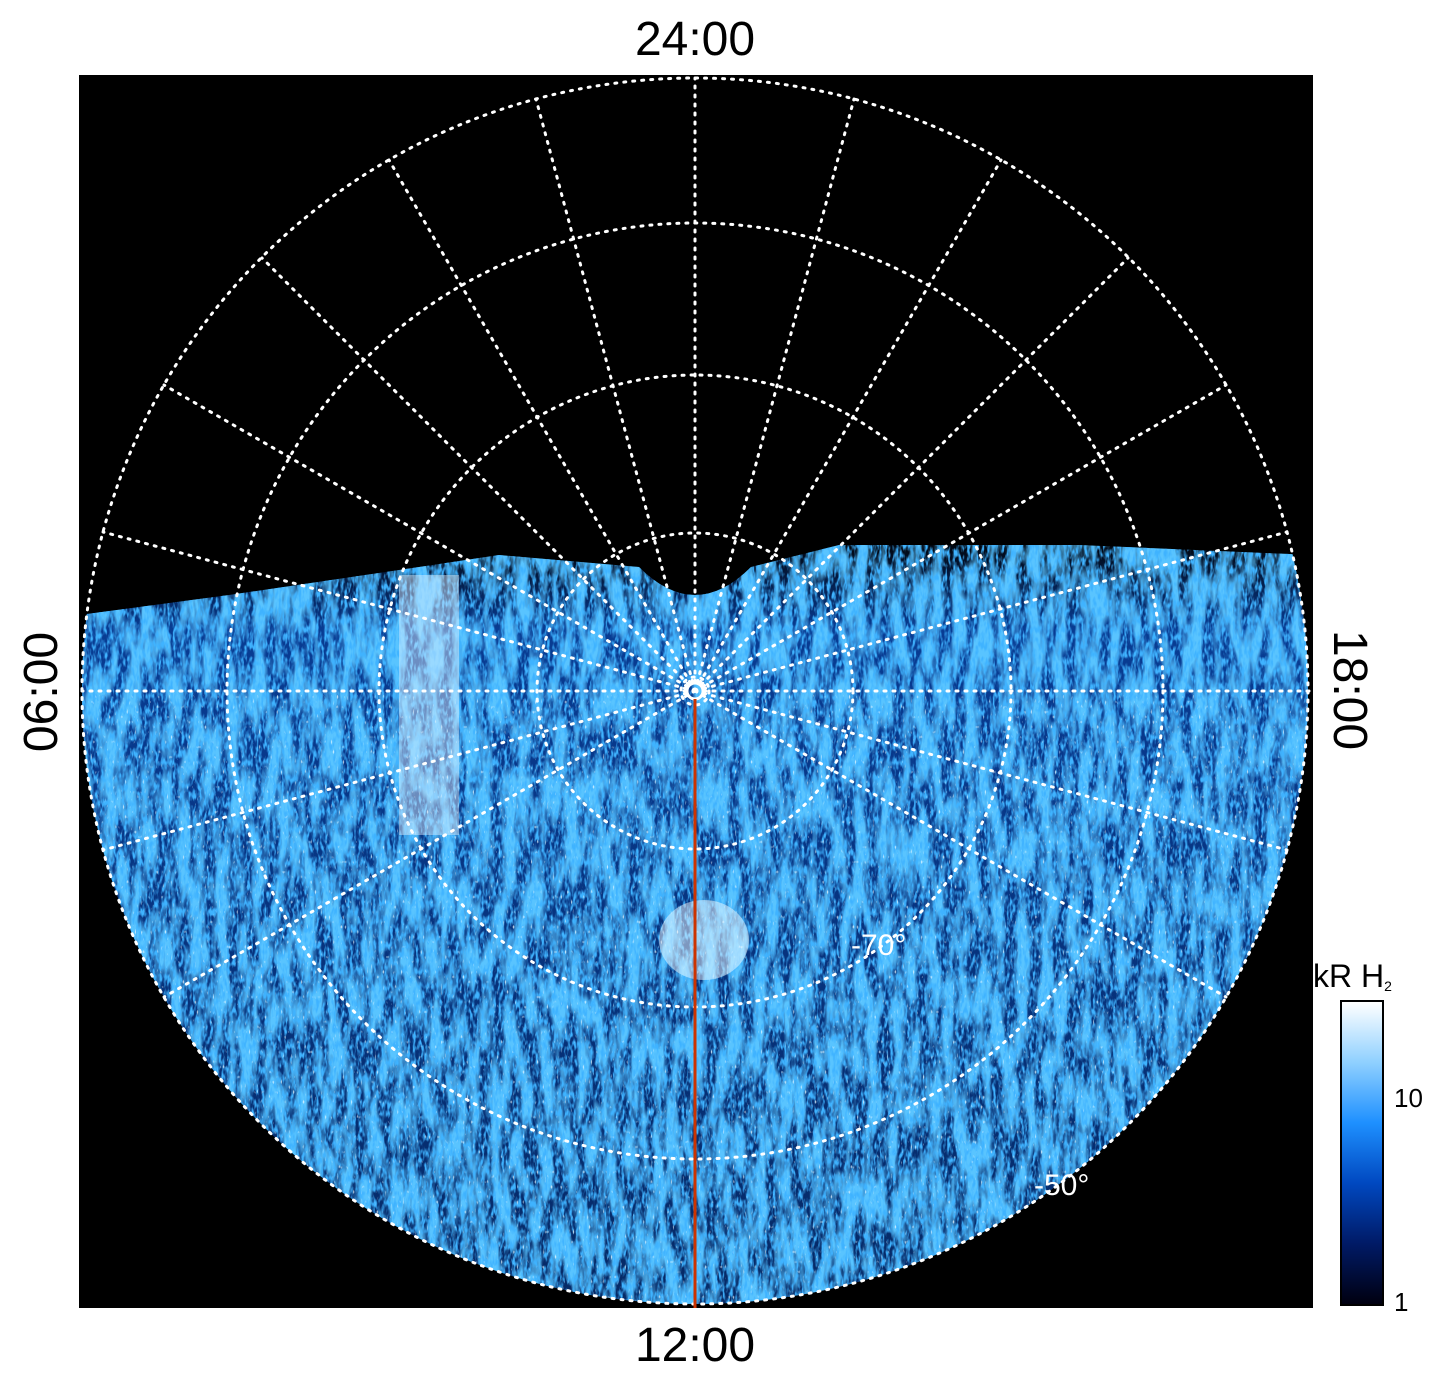 Image resolution: width=1447 pixels, height=1384 pixels. I want to click on latitude-label-70: -70°, so click(878, 945).